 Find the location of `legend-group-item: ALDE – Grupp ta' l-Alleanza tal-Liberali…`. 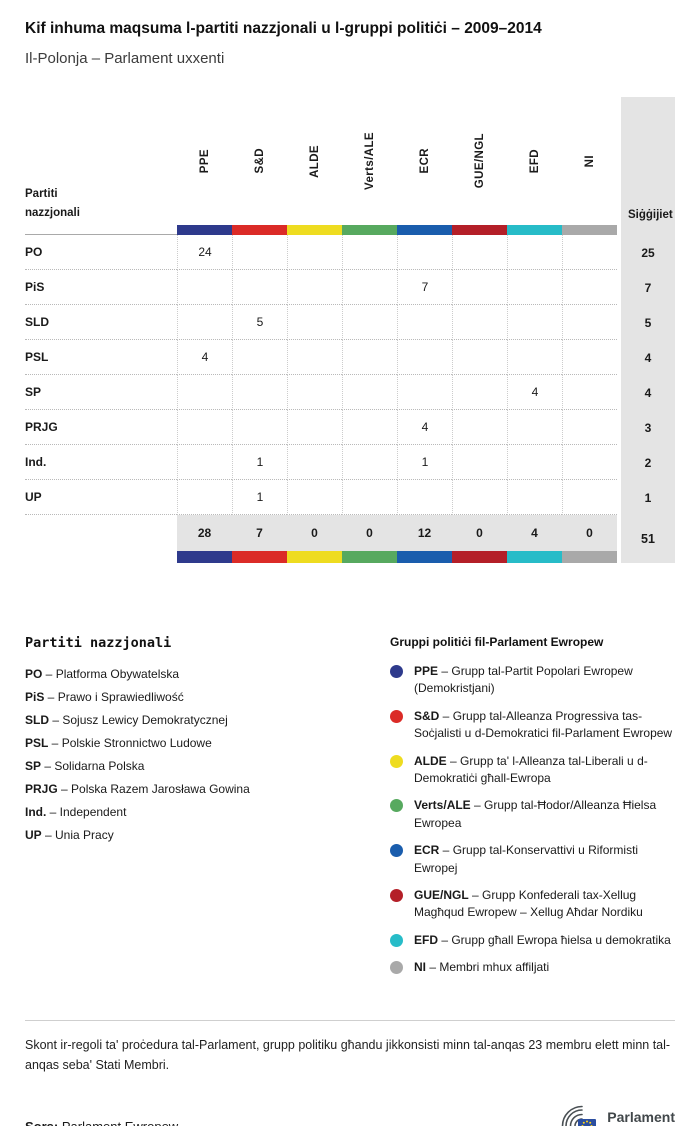

legend-group-item: ALDE – Grupp ta' l-Alleanza tal-Liberali… is located at coordinates (532, 770).